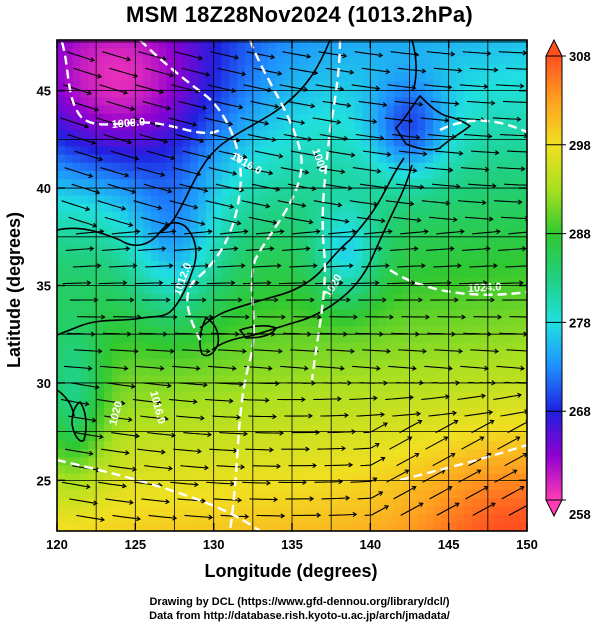  Describe the element at coordinates (370, 544) in the screenshot. I see `x-tick-label: 140` at that location.